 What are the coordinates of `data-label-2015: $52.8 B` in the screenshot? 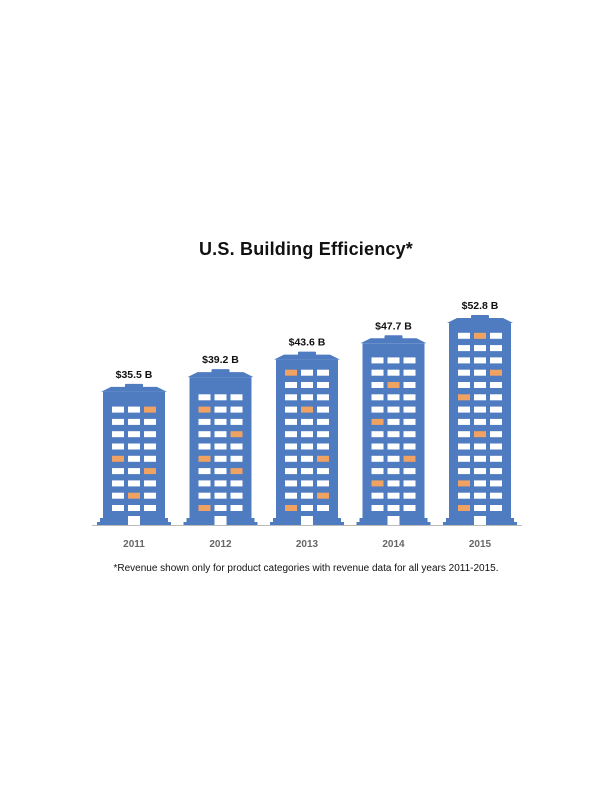 It's located at (480, 306).